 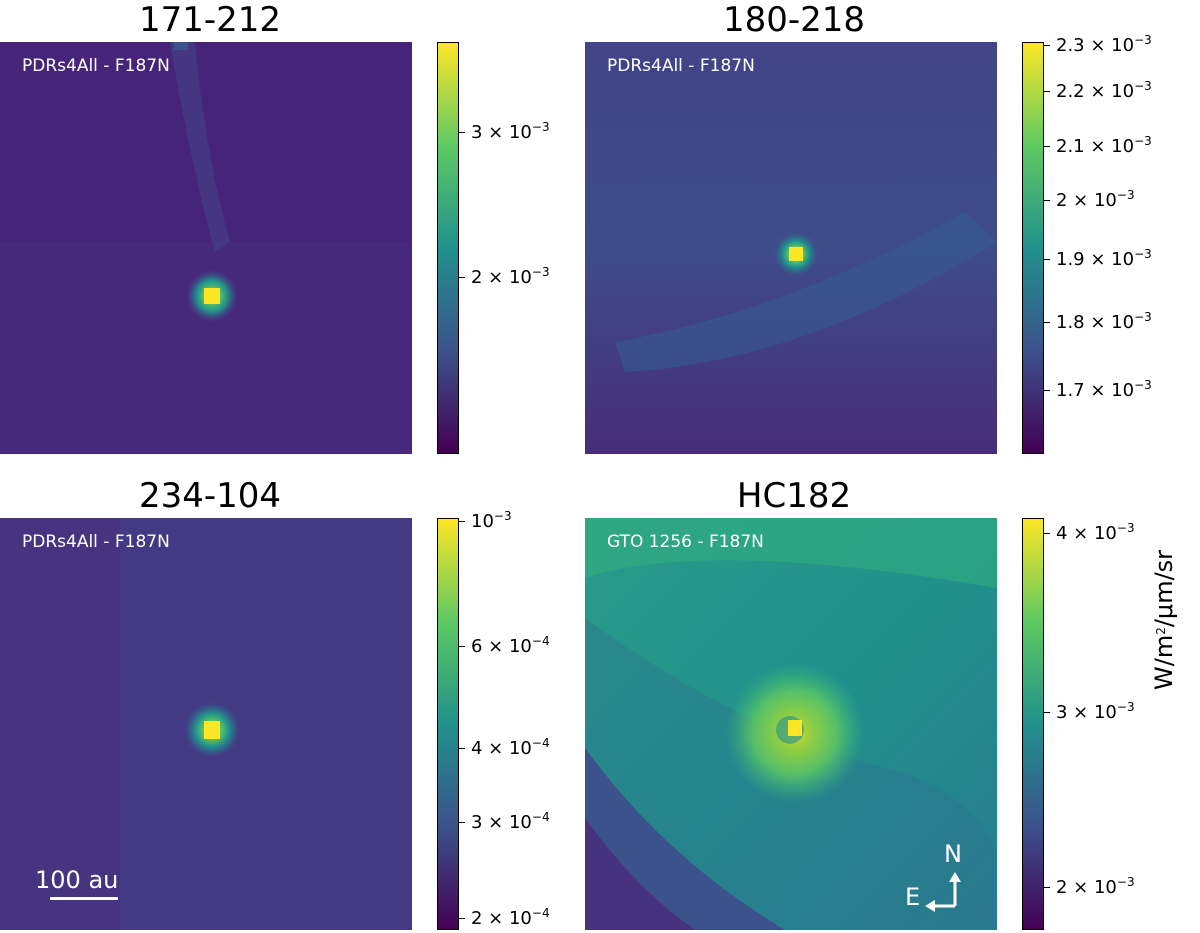 What do you see at coordinates (913, 897) in the screenshot?
I see `compass-east-label: E` at bounding box center [913, 897].